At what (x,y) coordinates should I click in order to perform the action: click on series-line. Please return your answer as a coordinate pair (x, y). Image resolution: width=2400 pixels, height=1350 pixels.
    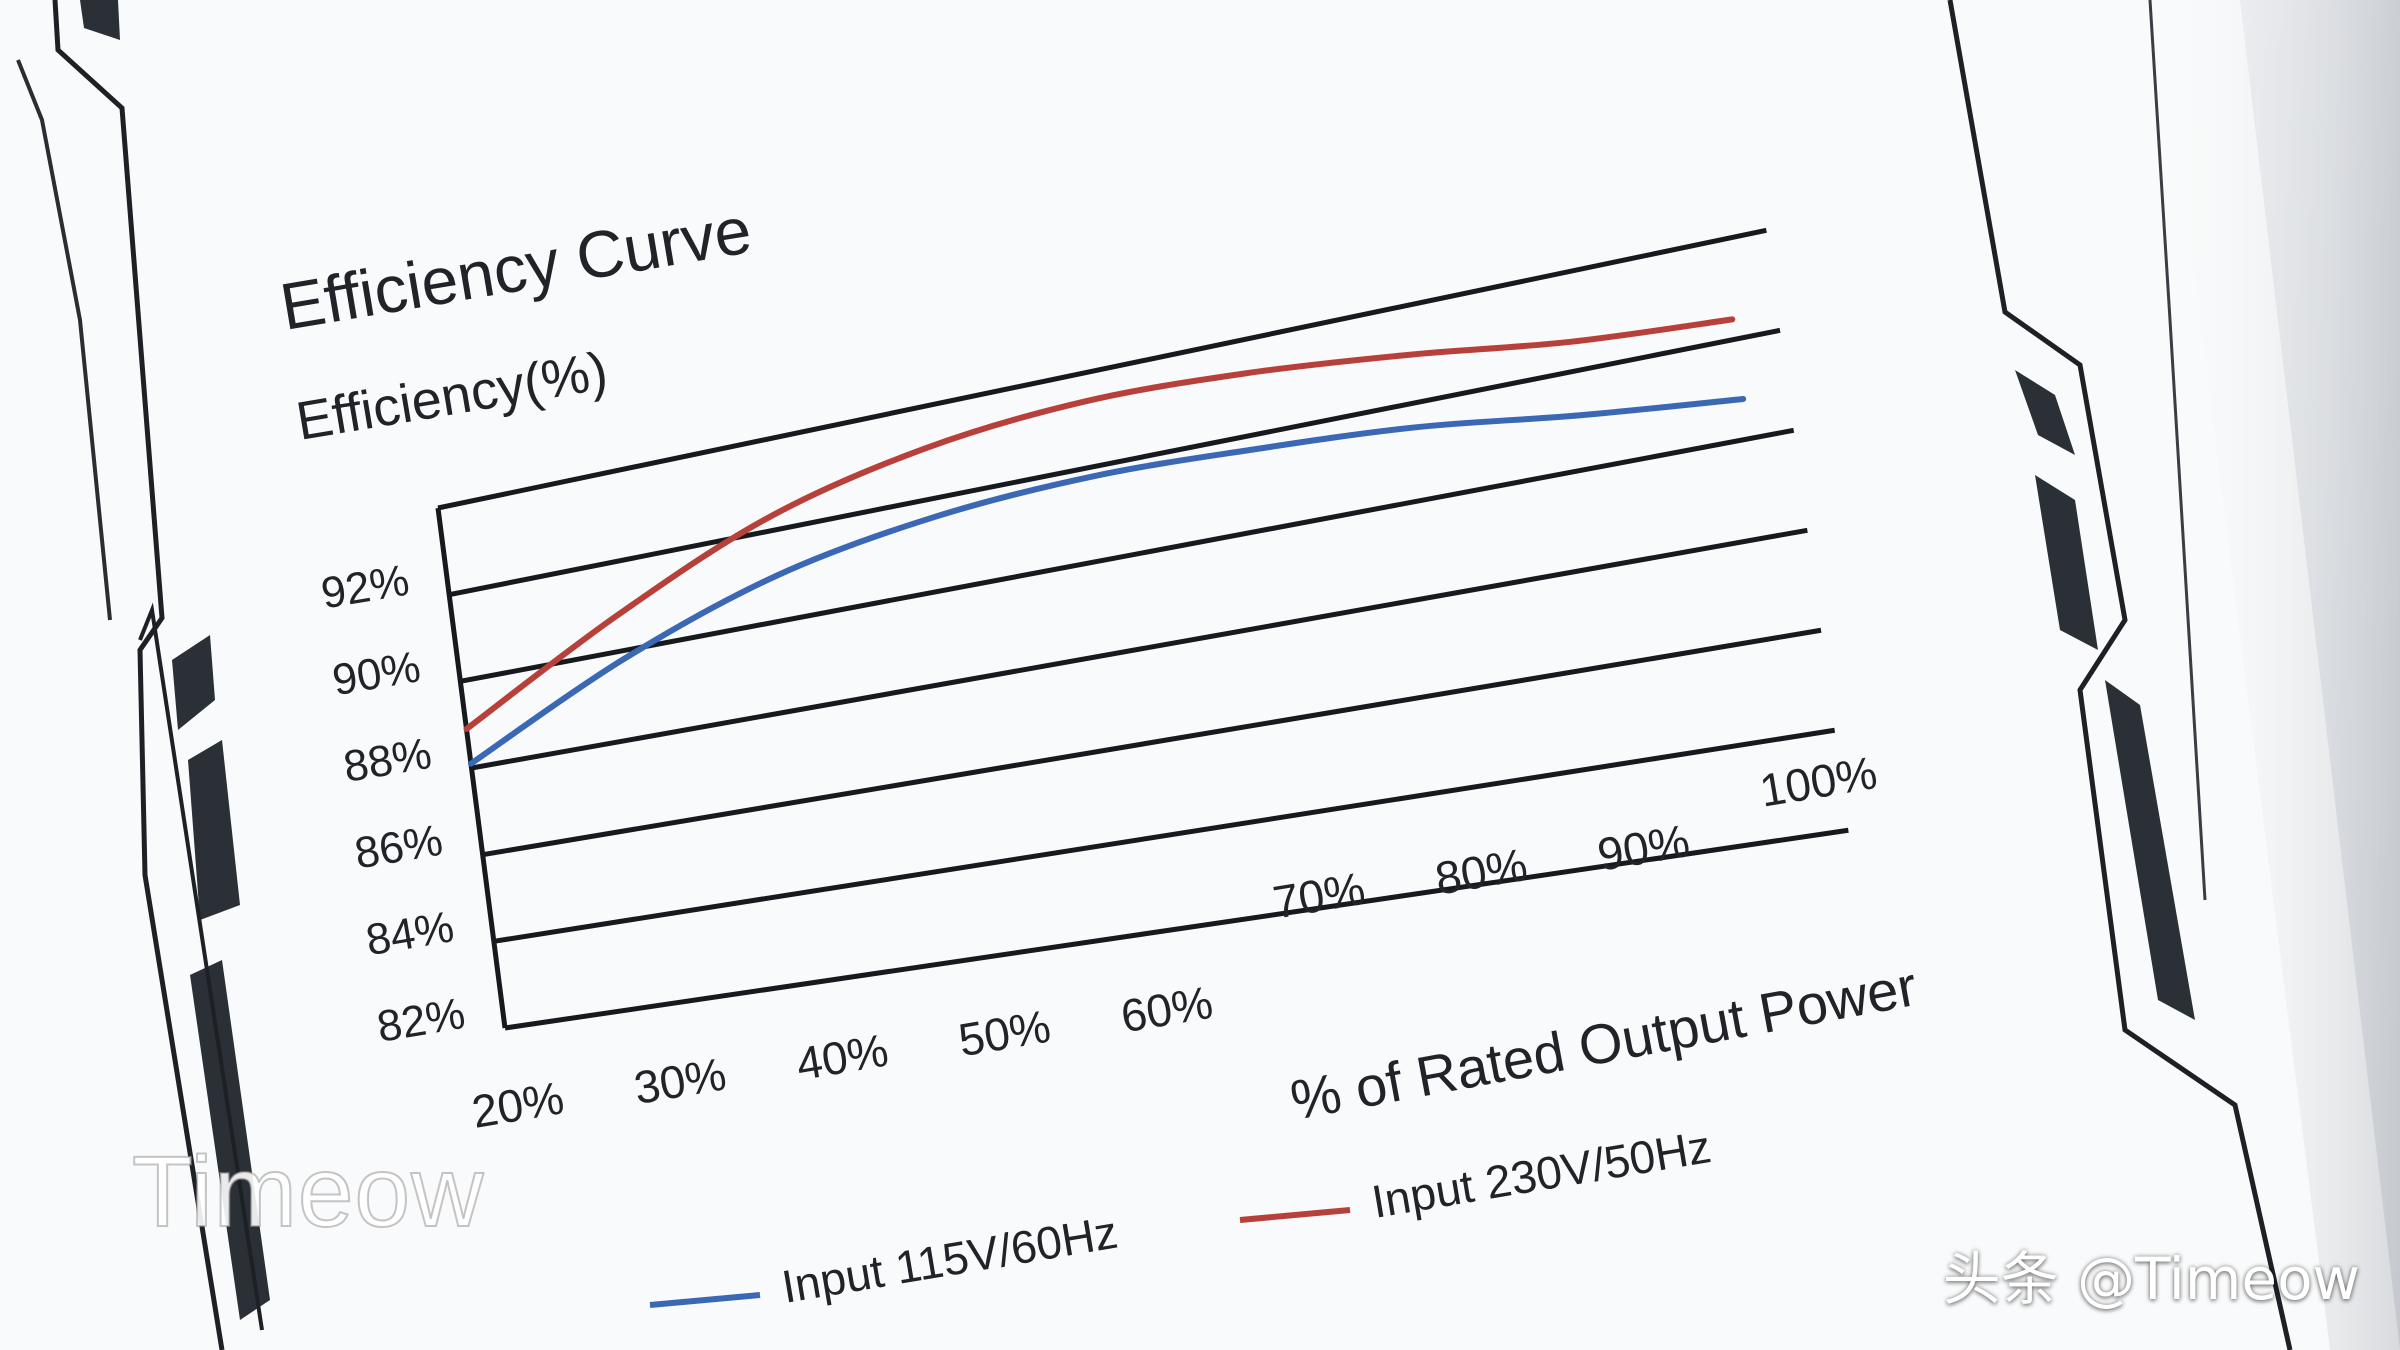
    Looking at the image, I should click on (1107, 581).